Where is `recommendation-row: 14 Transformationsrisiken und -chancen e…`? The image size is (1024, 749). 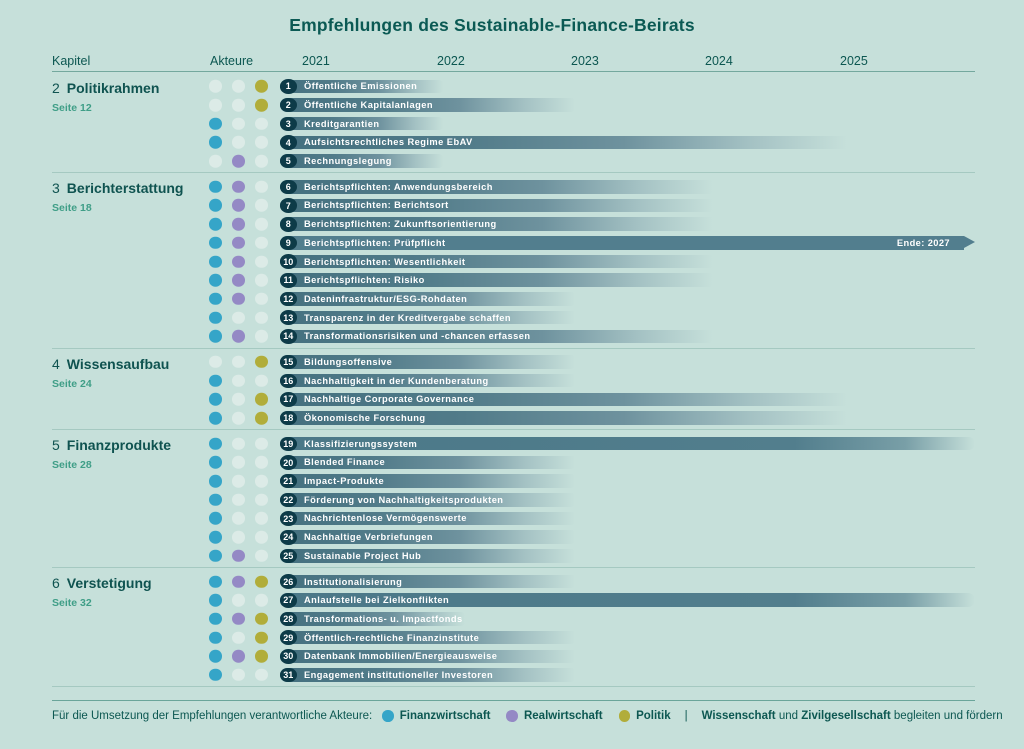 recommendation-row: 14 Transformationsrisiken und -chancen e… is located at coordinates (512, 336).